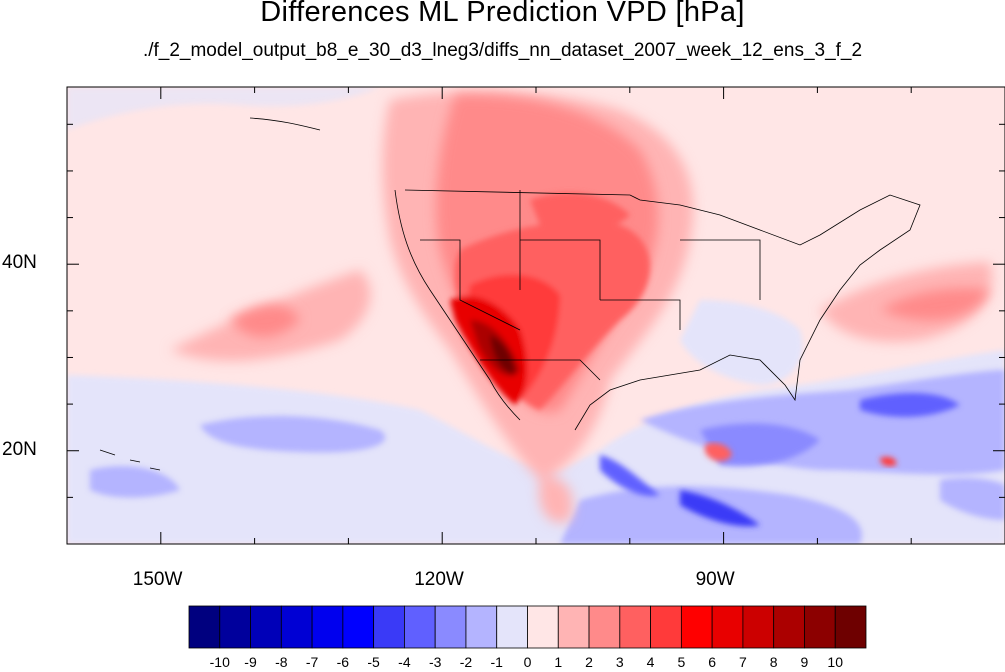  I want to click on colorbar-label: 10, so click(835, 662).